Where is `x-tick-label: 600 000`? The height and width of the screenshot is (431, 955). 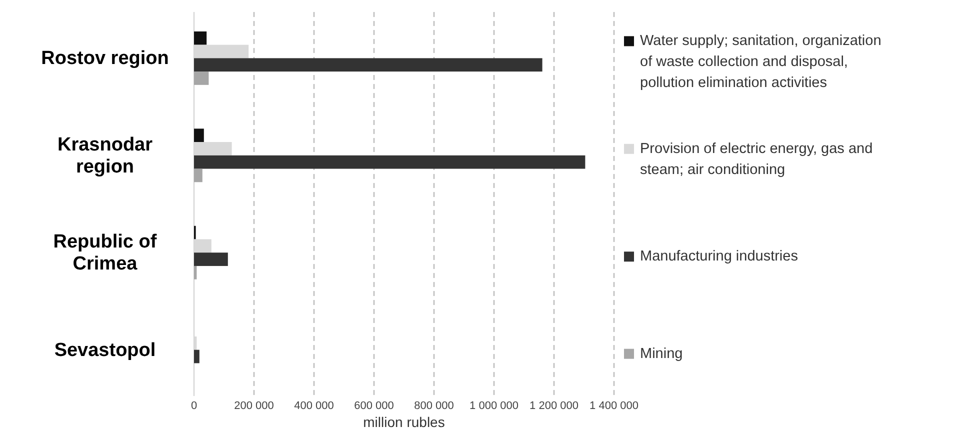 x-tick-label: 600 000 is located at coordinates (374, 406).